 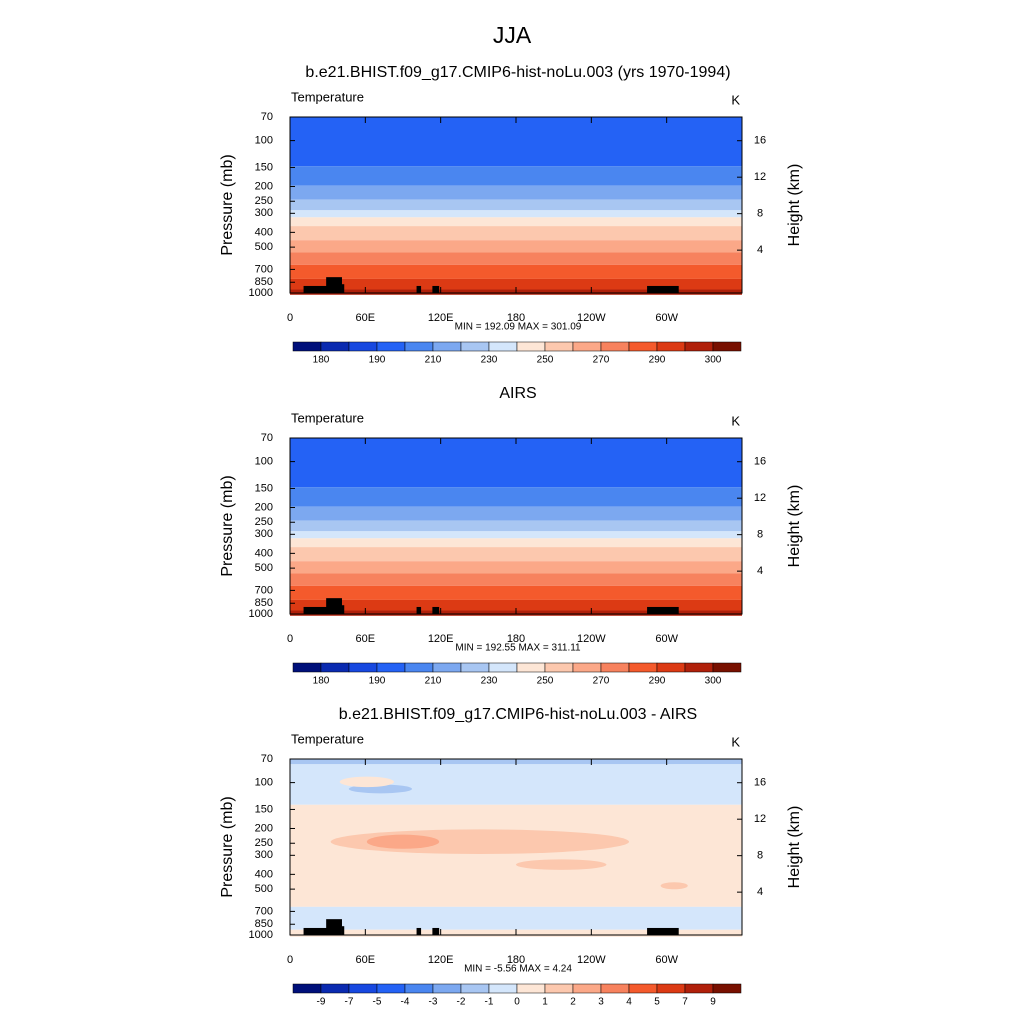 I want to click on y2-tick-label: 4, so click(x=760, y=571).